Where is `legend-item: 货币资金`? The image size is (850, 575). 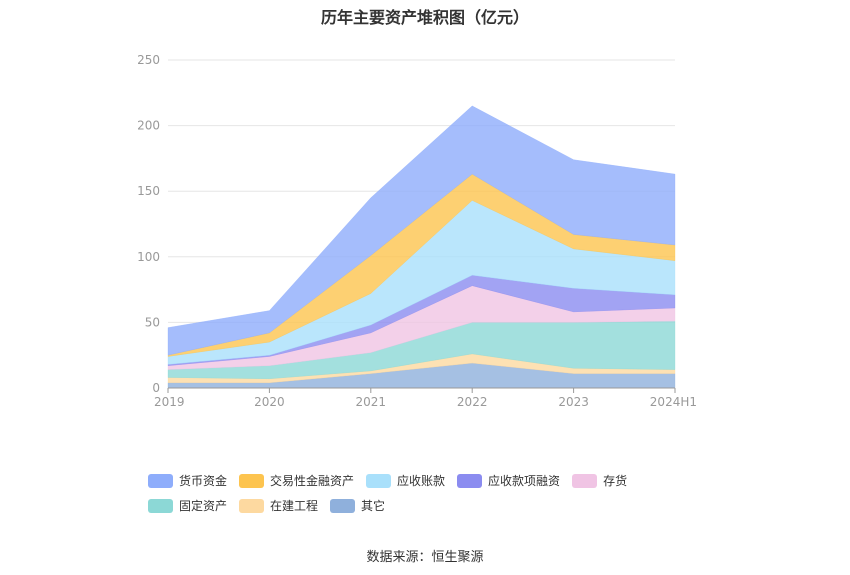 legend-item: 货币资金 is located at coordinates (187, 480).